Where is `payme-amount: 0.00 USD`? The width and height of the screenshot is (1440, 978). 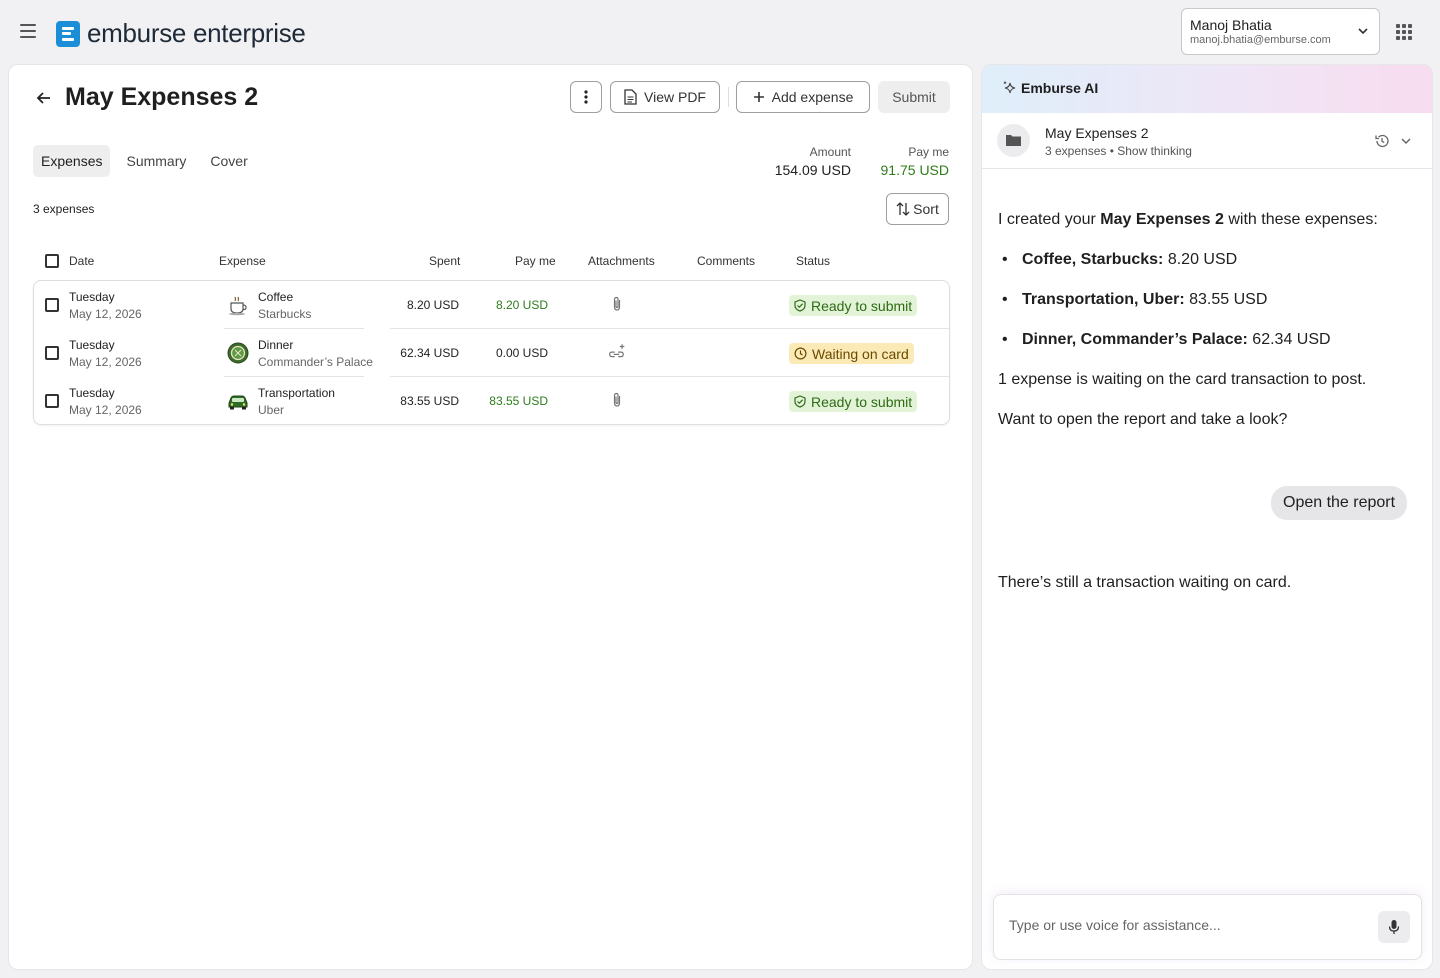
payme-amount: 0.00 USD is located at coordinates (521, 353).